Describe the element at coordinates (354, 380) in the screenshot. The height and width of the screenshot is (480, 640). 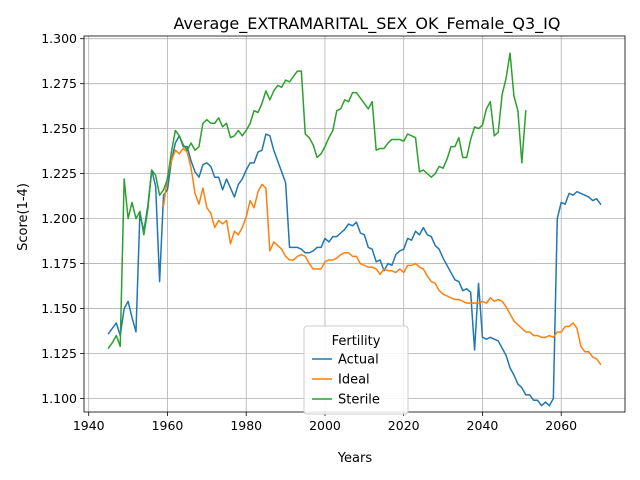
I see `legend-label-ideal: Ideal` at that location.